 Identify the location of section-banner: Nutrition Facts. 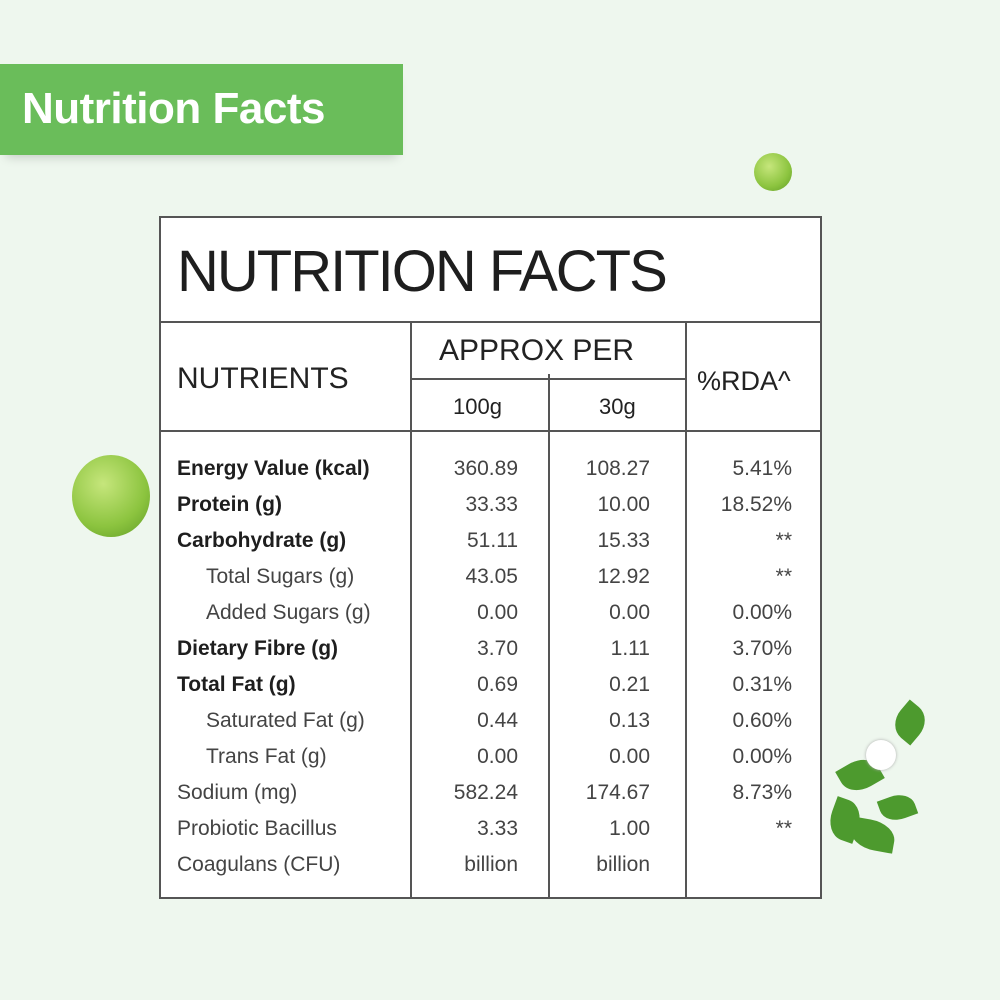
(201, 109).